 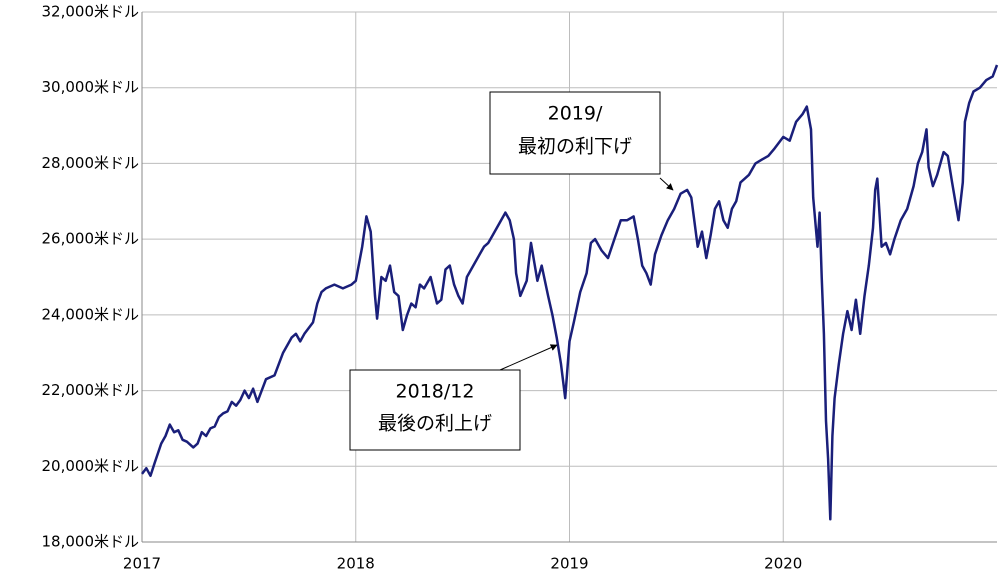 I want to click on x-tick-label: 2020, so click(x=783, y=564).